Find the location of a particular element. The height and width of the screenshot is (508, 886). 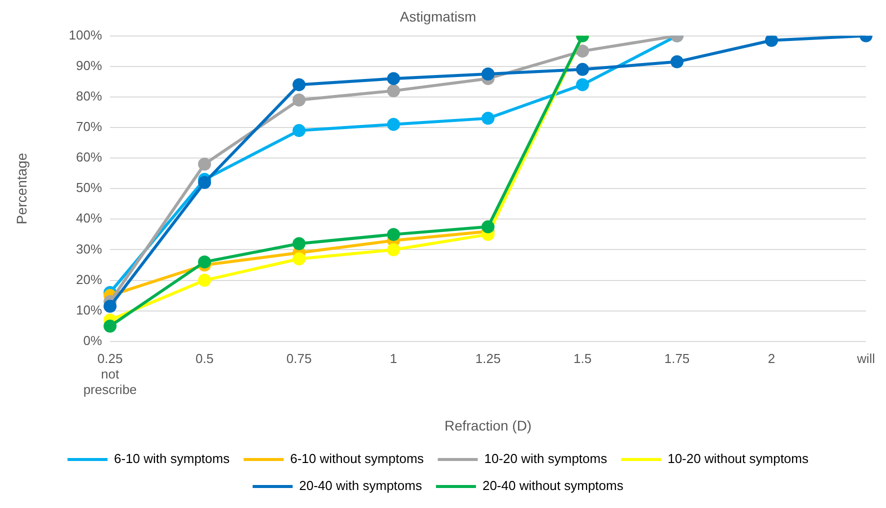

y-tick-label: 90% is located at coordinates (89, 65).